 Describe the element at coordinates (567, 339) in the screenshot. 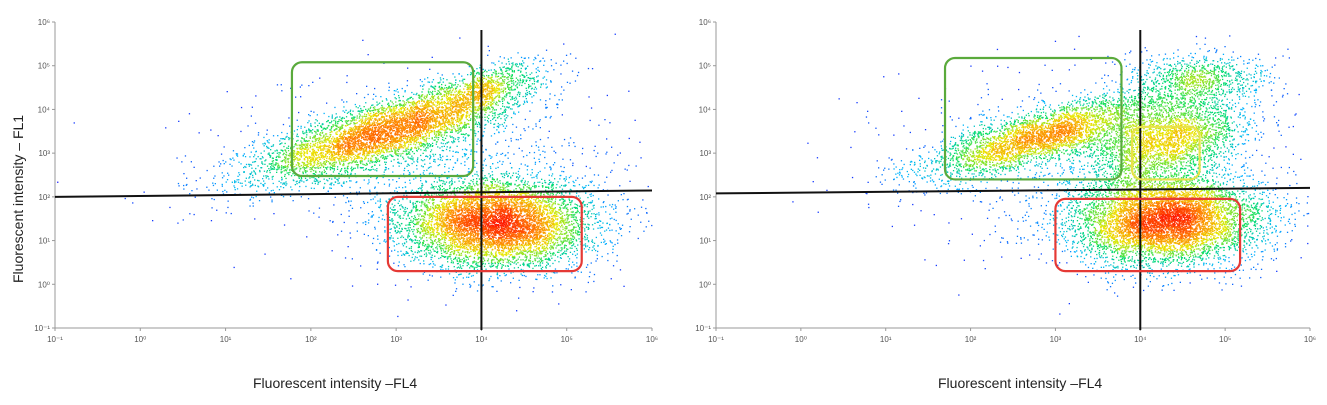

I see `left-x-tick-label: 10⁵` at that location.